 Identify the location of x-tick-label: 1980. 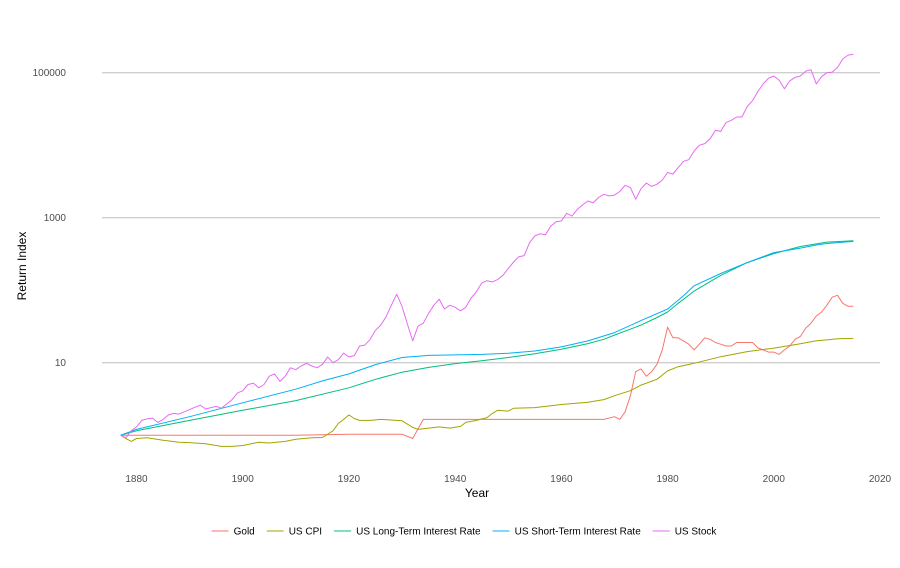
(667, 479).